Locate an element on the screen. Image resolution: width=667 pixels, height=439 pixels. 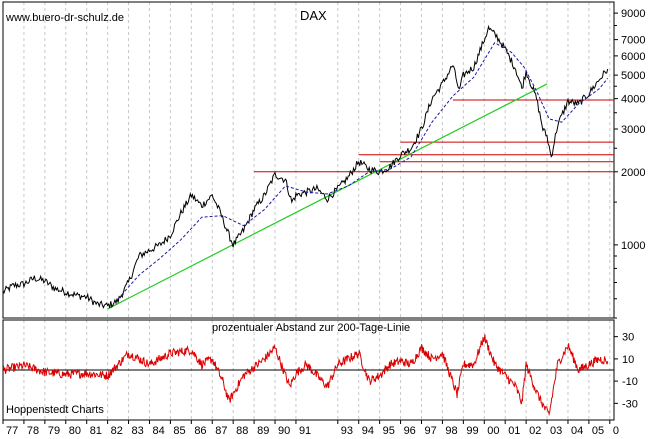
x-tick-label-84: 84 is located at coordinates (158, 431).